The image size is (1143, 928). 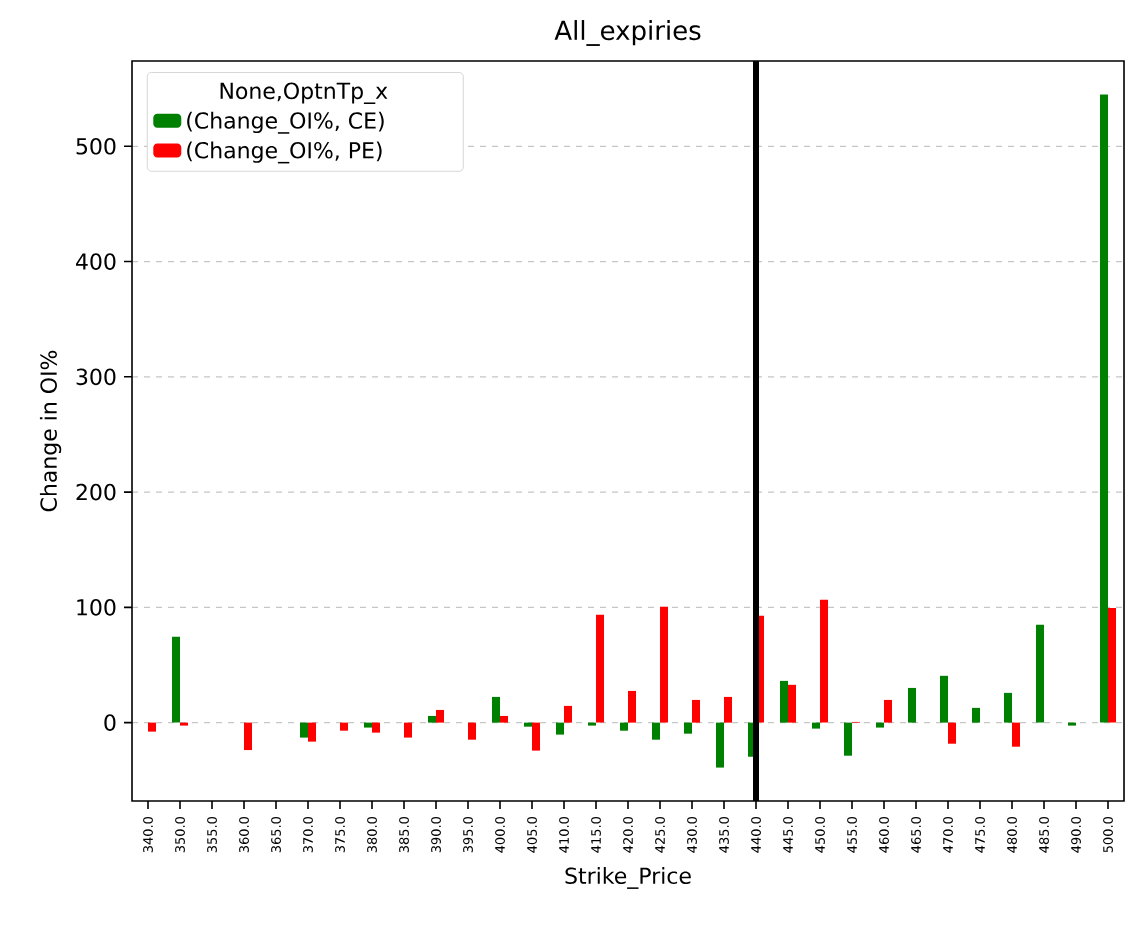 I want to click on x-tick-label: 340.0, so click(x=148, y=834).